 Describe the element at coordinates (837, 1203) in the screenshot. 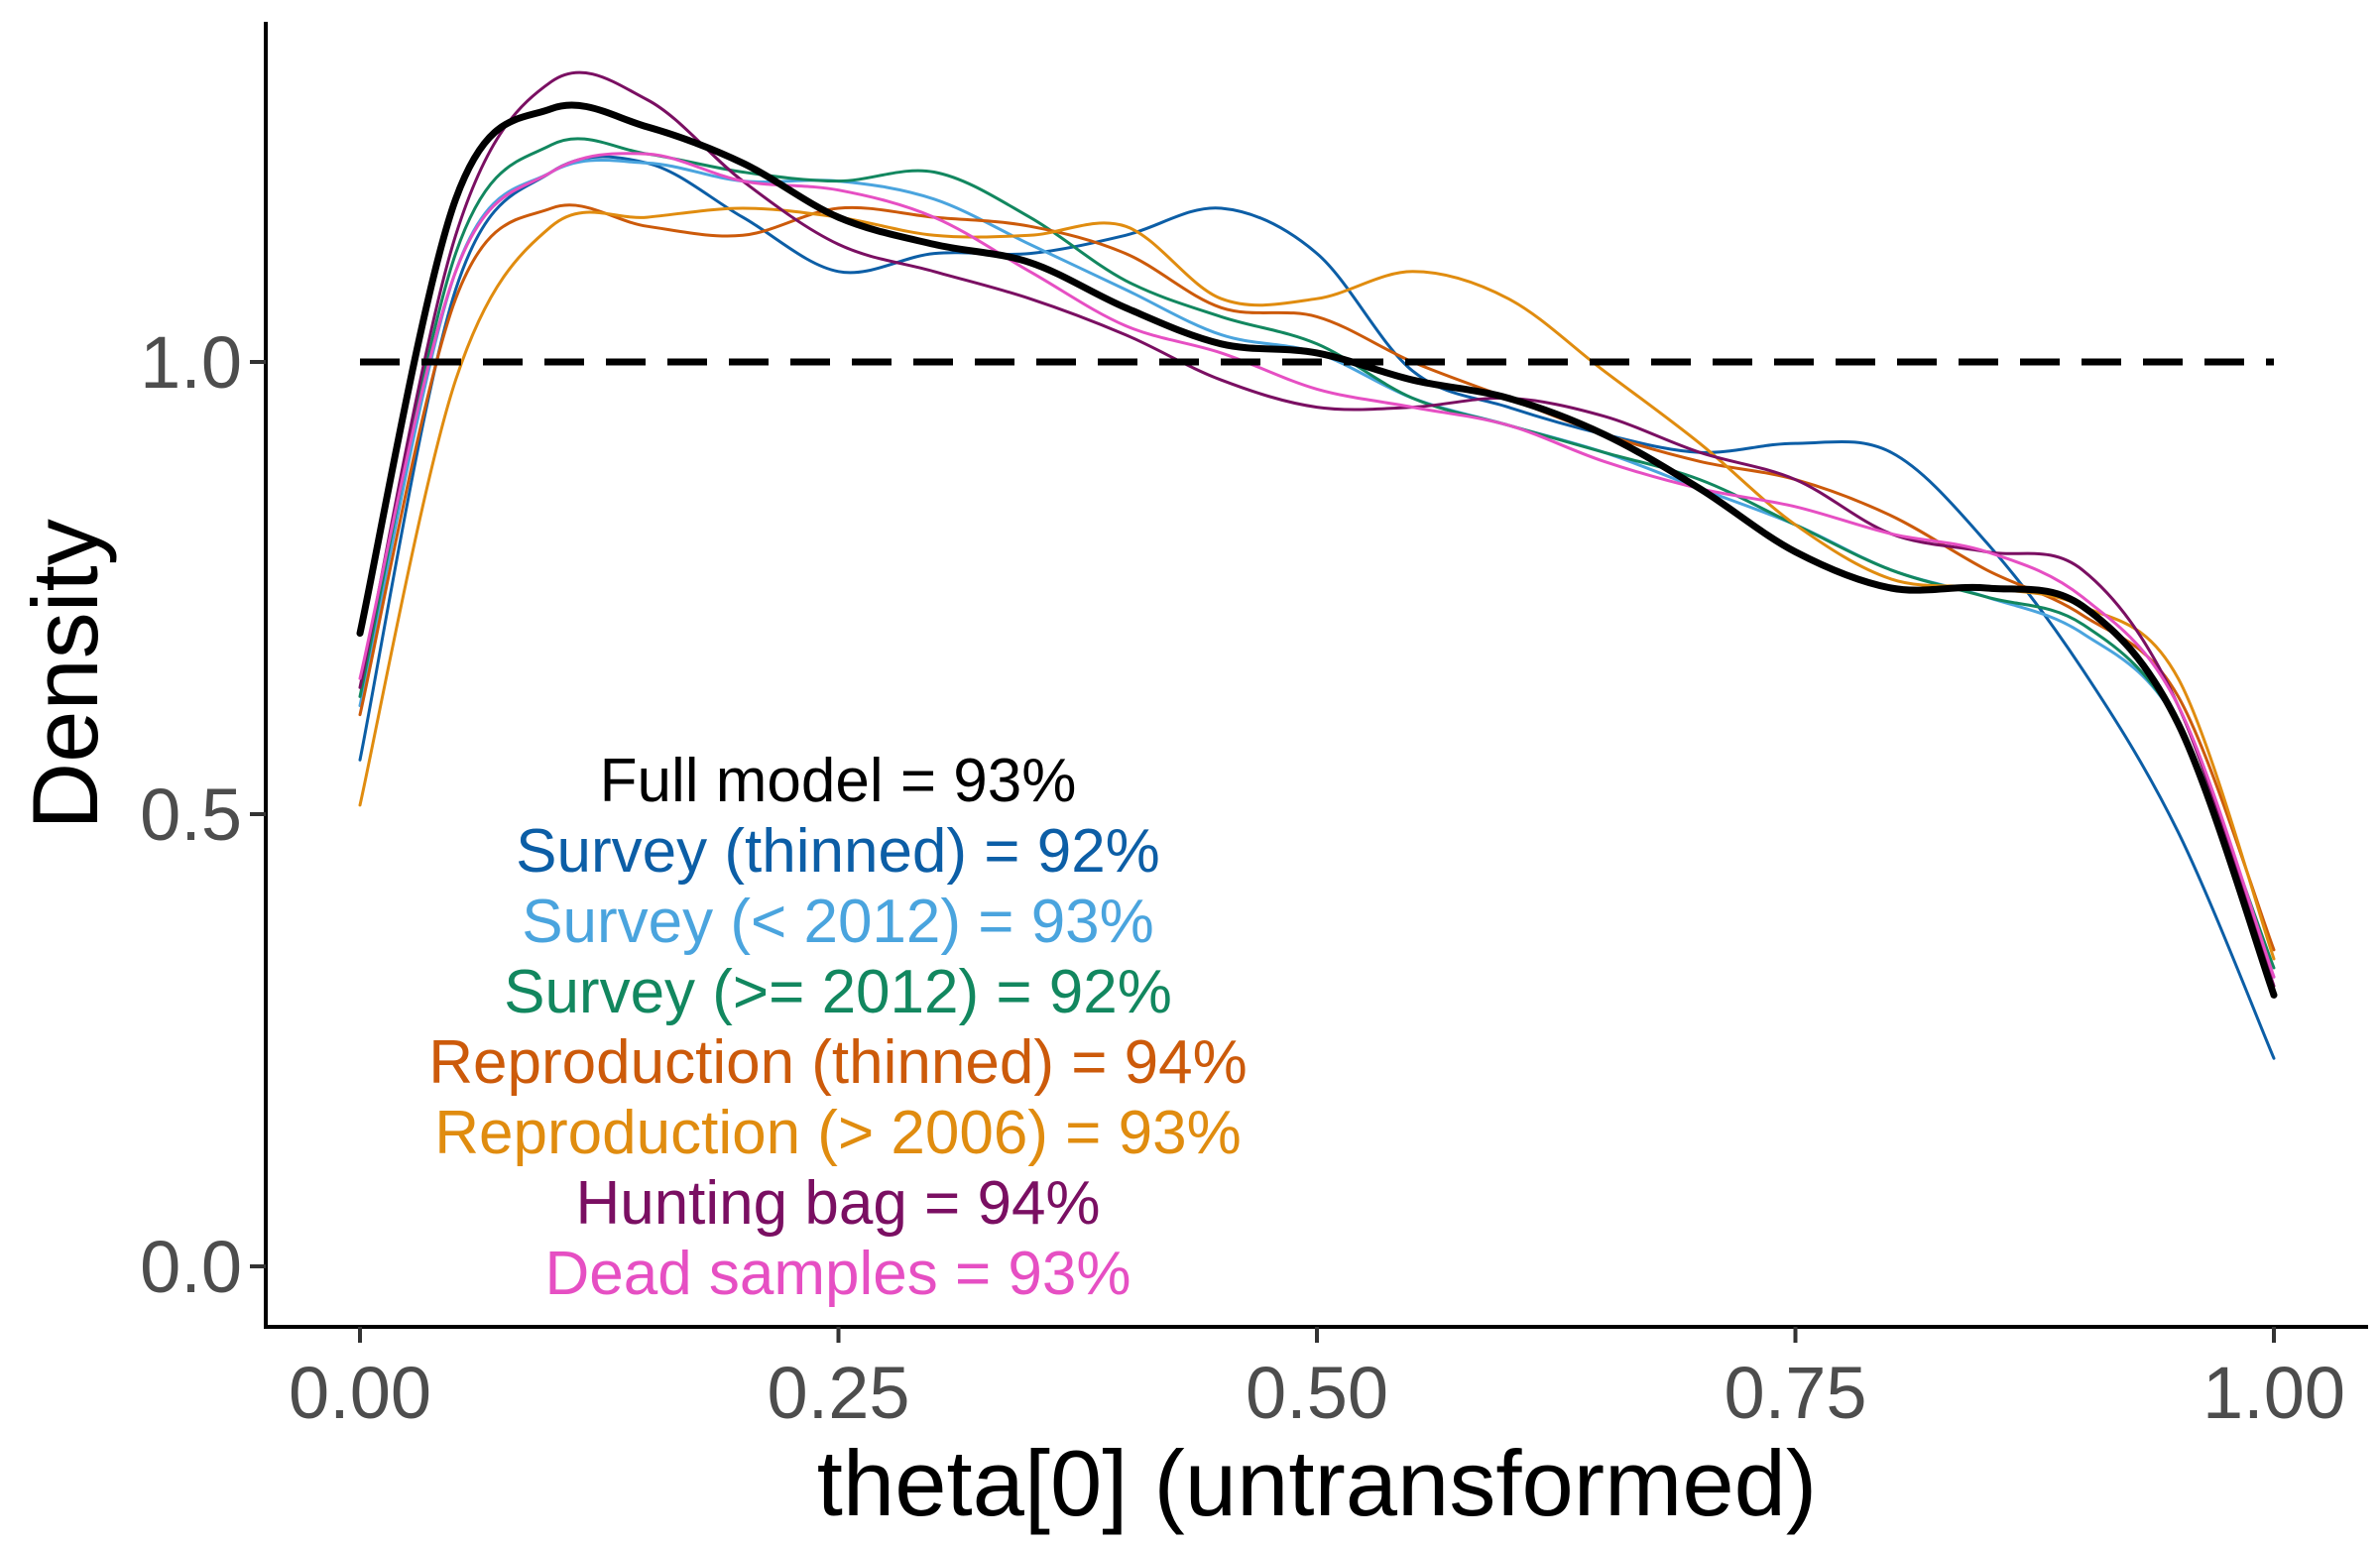

I see `annotation-label-7: Hunting bag = 94%` at that location.